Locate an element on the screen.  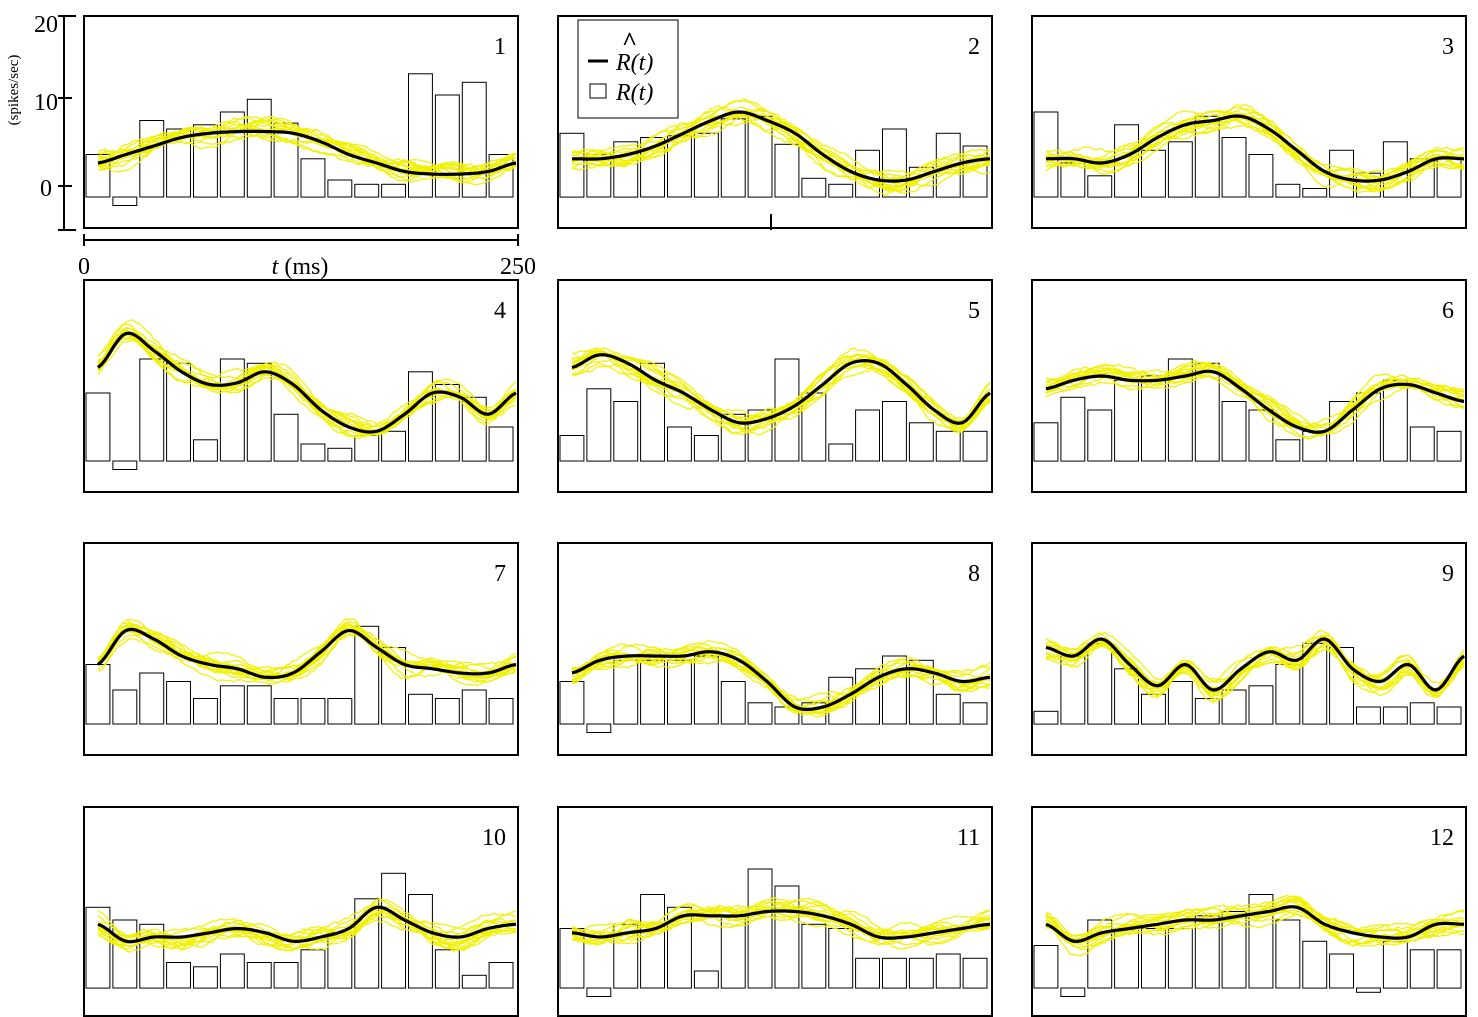
y-axis-label: (spikes/sec) is located at coordinates (14, 90).